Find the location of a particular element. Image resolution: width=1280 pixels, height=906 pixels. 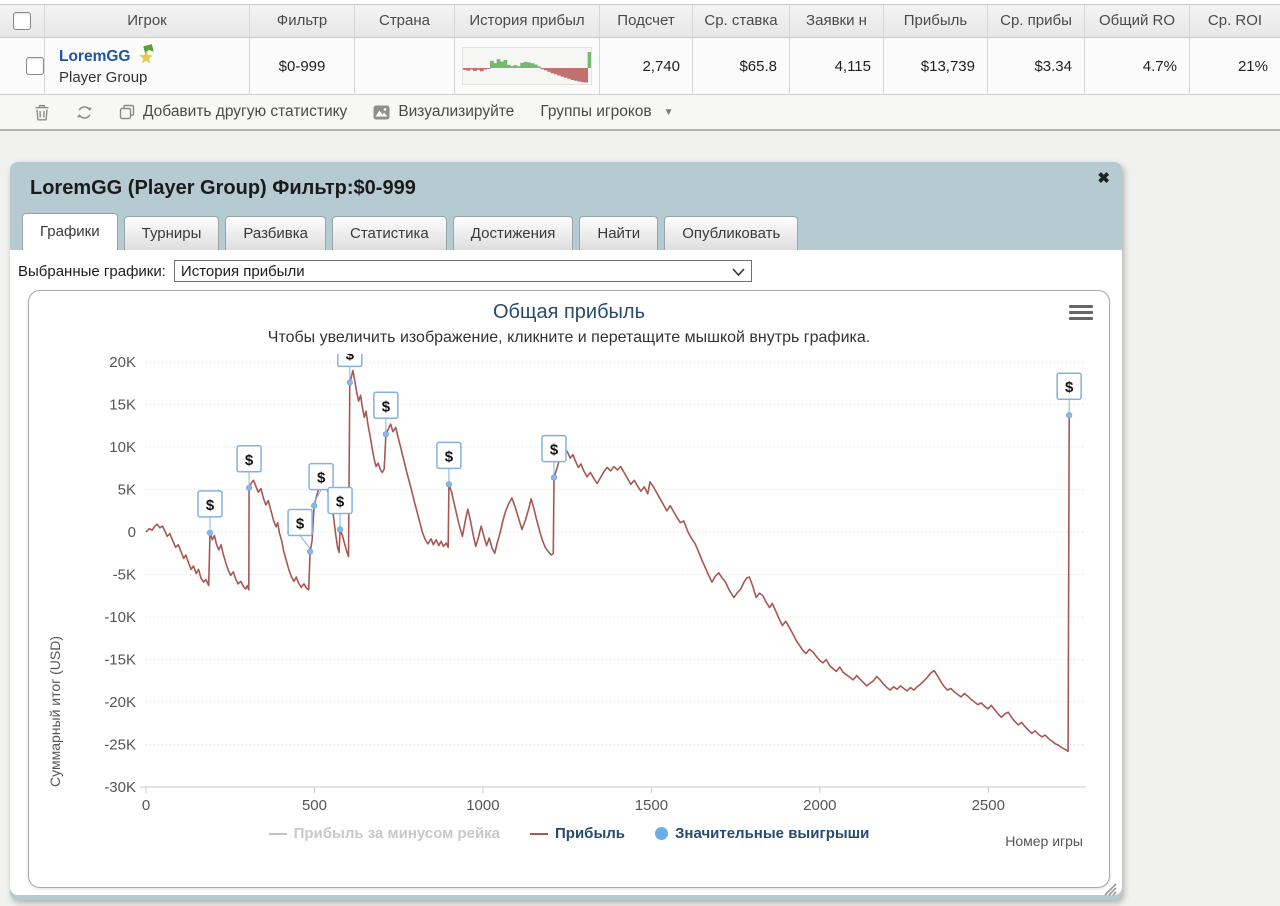

trash-icon is located at coordinates (42, 112).